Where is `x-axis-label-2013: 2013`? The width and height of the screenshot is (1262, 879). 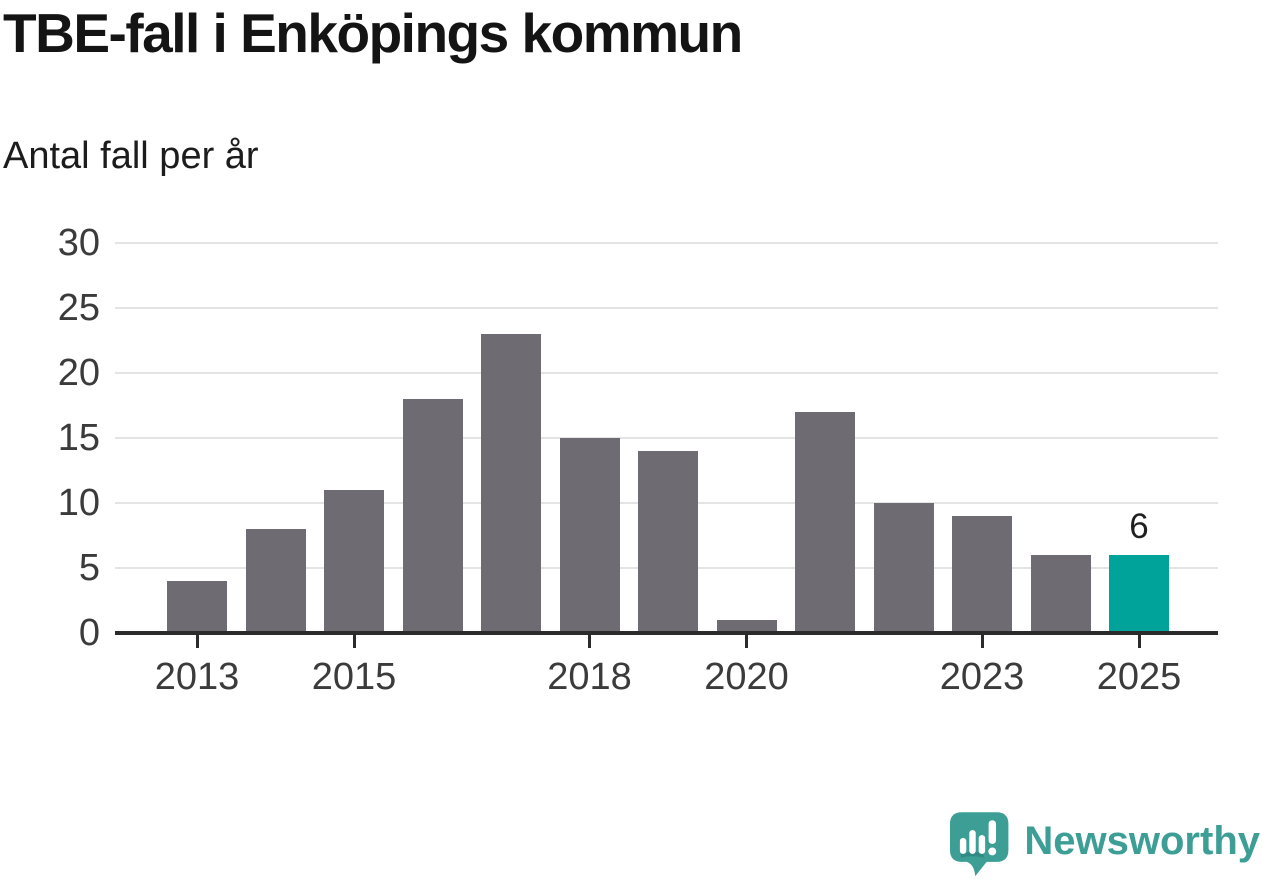 x-axis-label-2013: 2013 is located at coordinates (197, 677).